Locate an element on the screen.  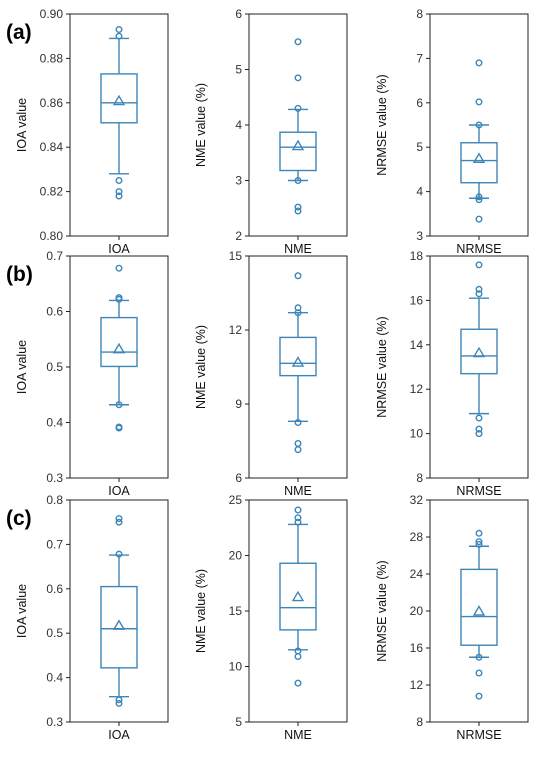
chart-0-2: 3 4 5 6 7 8 NRMSE value (%) NRMSE is located at coordinates (452, 131).